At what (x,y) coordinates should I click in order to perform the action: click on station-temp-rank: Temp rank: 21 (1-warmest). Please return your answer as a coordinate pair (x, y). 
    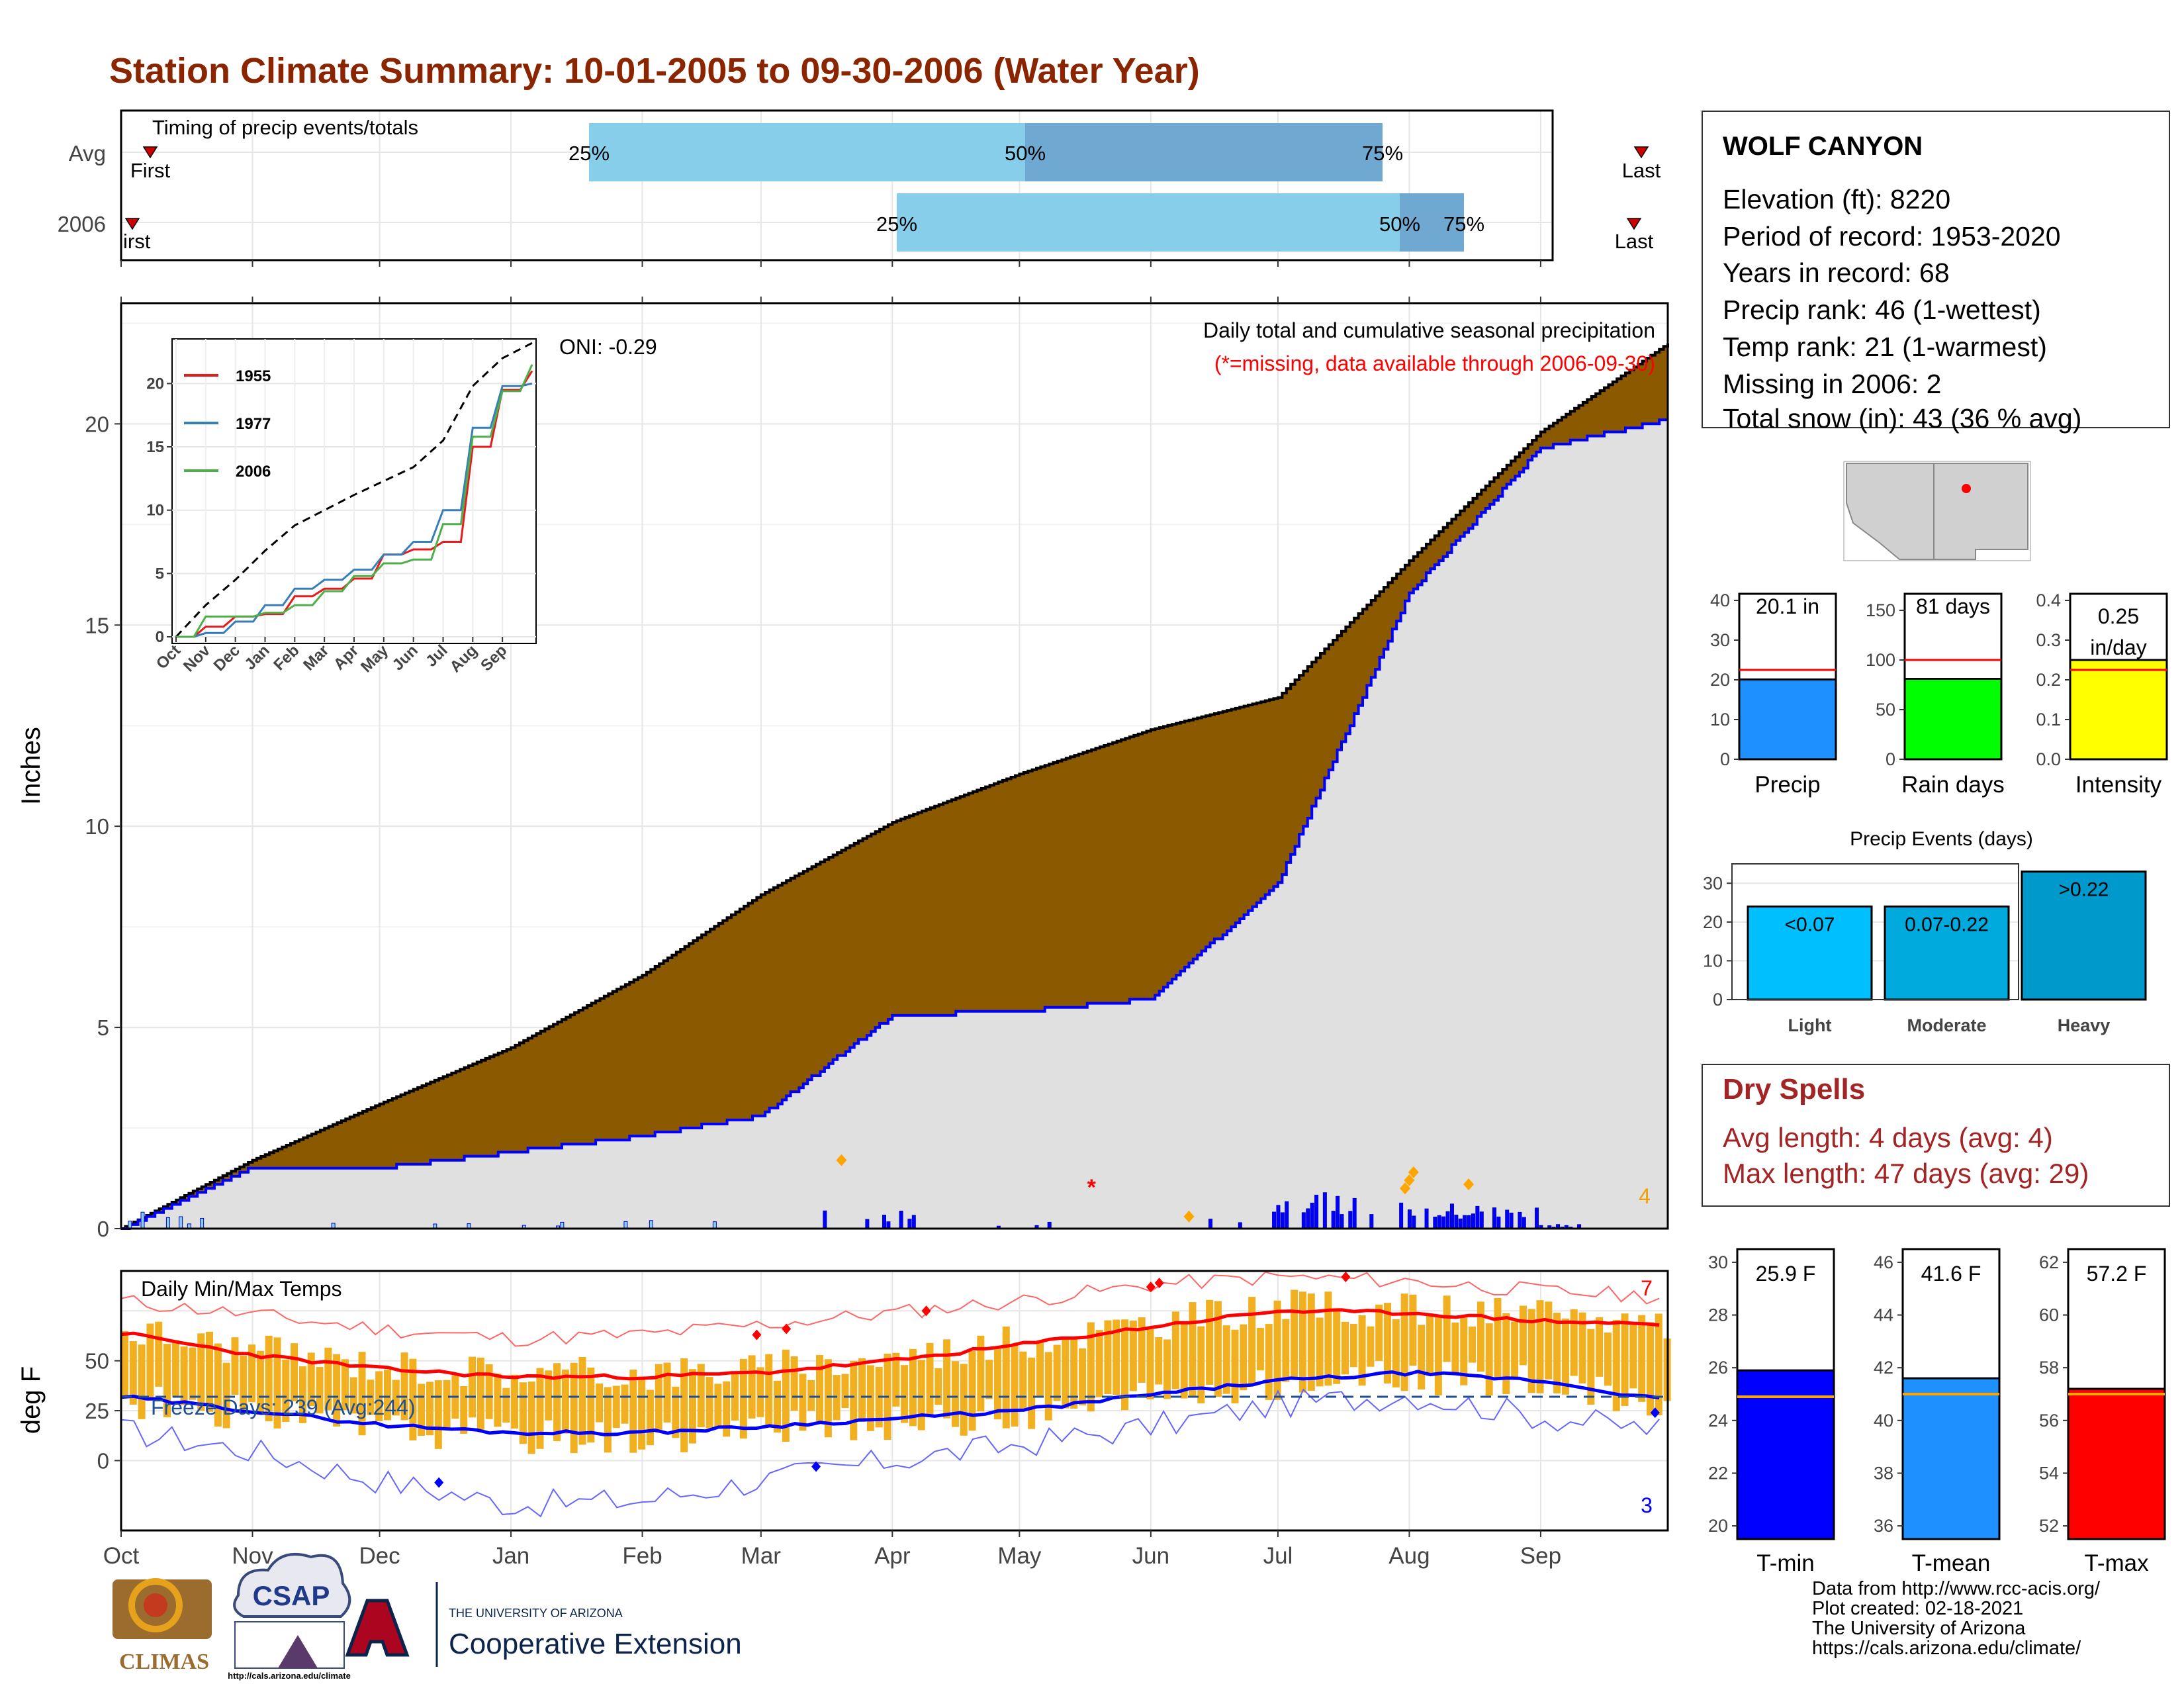
    Looking at the image, I should click on (1885, 347).